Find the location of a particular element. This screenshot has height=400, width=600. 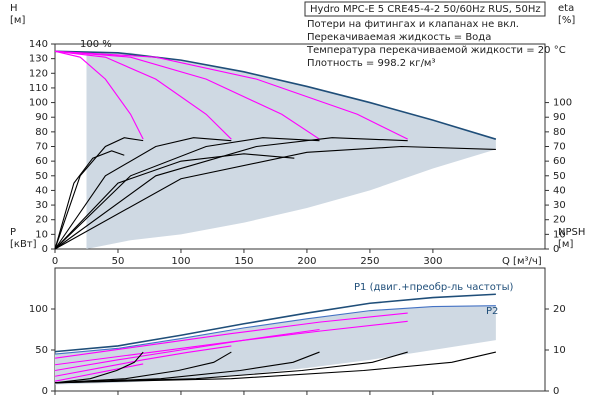

y-tick-label: 20 is located at coordinates (41, 220).